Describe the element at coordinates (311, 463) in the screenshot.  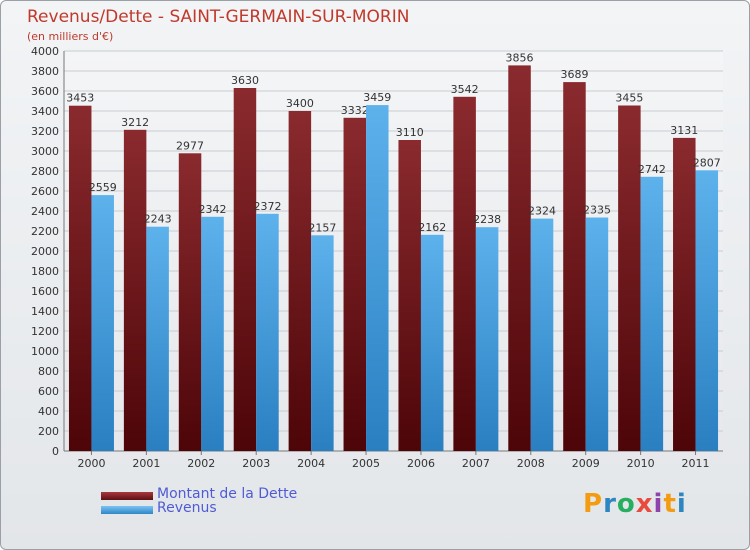
I see `x-tick-label: 2004` at that location.